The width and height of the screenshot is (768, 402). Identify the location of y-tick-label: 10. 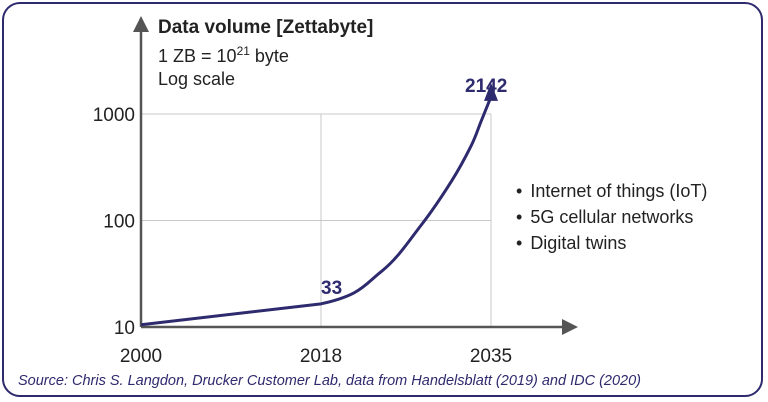
(124, 328).